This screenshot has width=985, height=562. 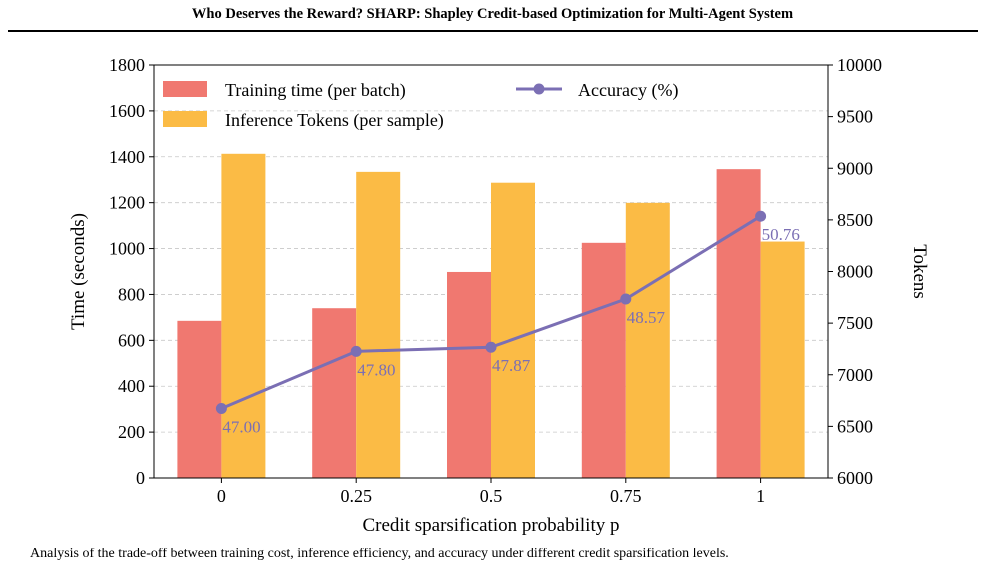 I want to click on left-tick-label: 1800, so click(x=127, y=65).